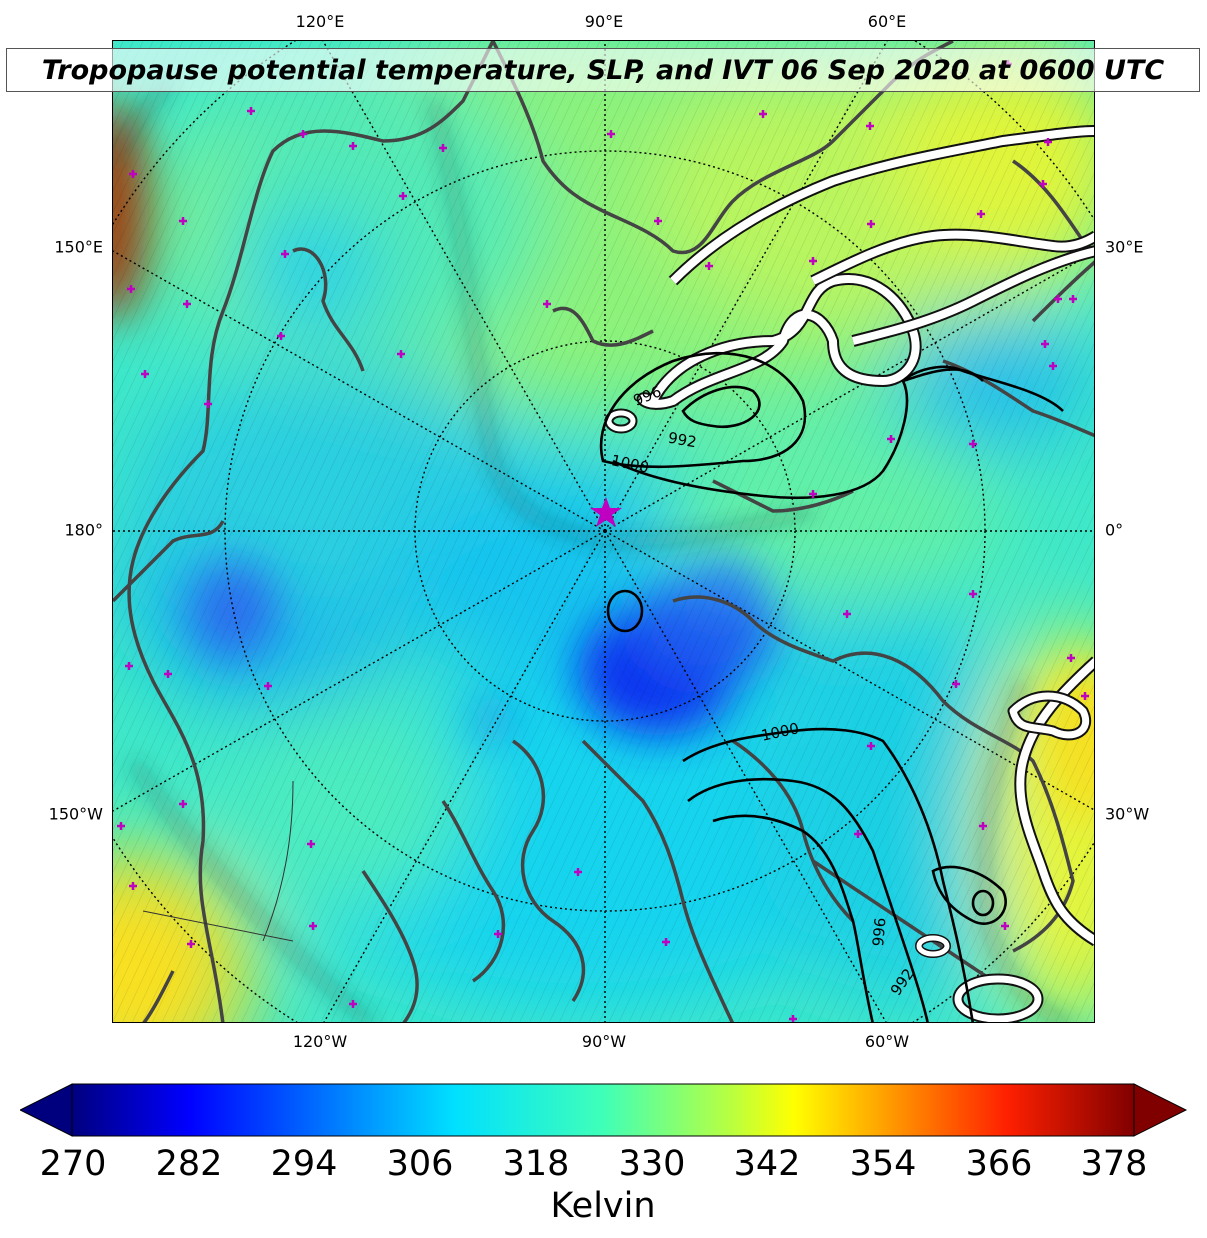  Describe the element at coordinates (606, 512) in the screenshot. I see `star-icon` at that location.